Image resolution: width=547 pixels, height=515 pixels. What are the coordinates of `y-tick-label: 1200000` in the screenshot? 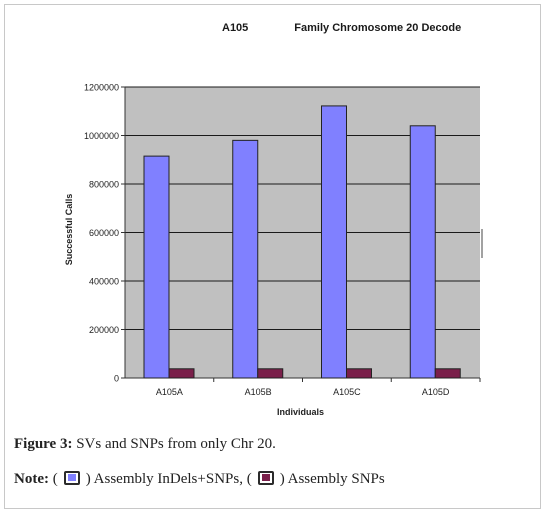 It's located at (101, 88).